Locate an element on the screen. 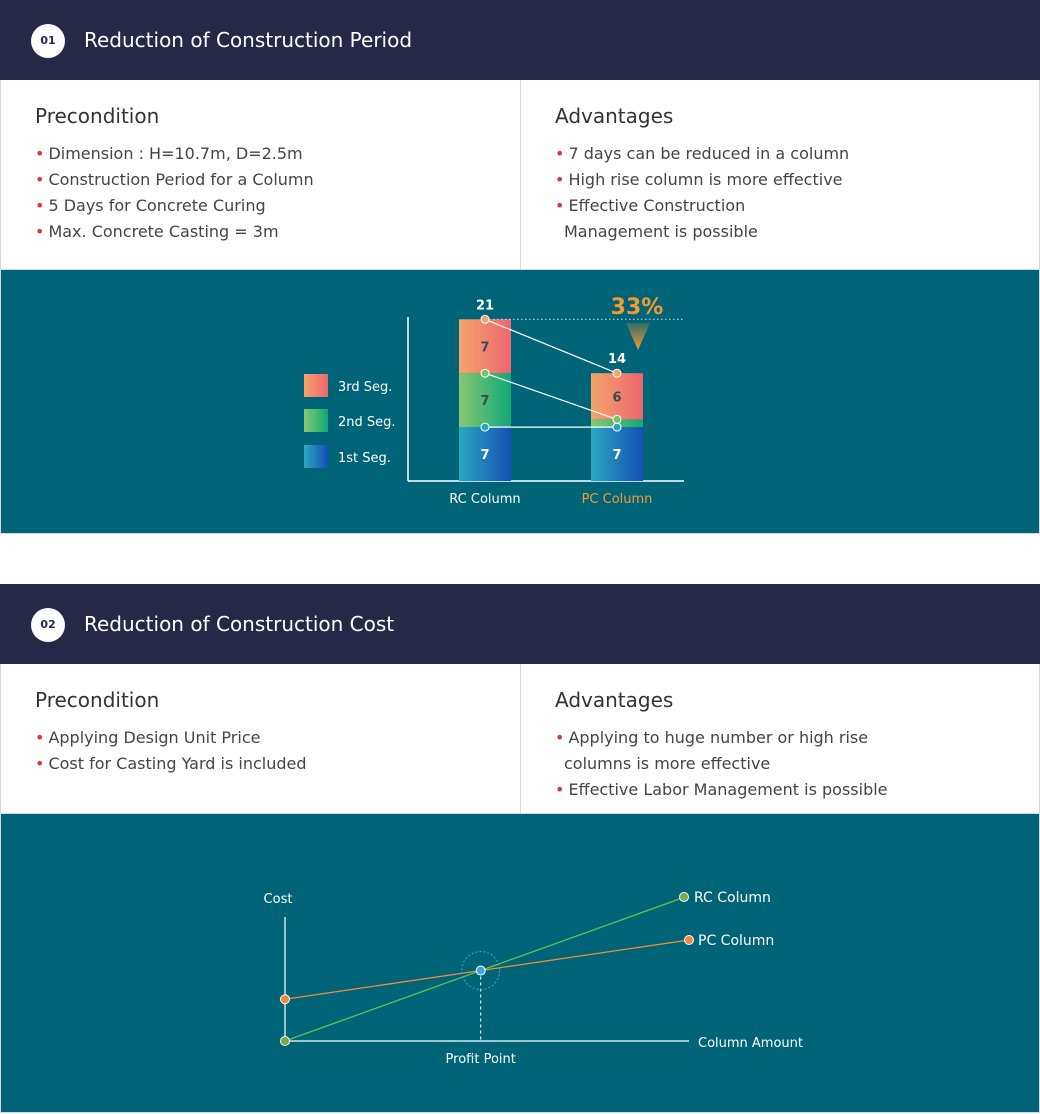 The image size is (1040, 1114). bar-pc-column-3rd-seg is located at coordinates (617, 396).